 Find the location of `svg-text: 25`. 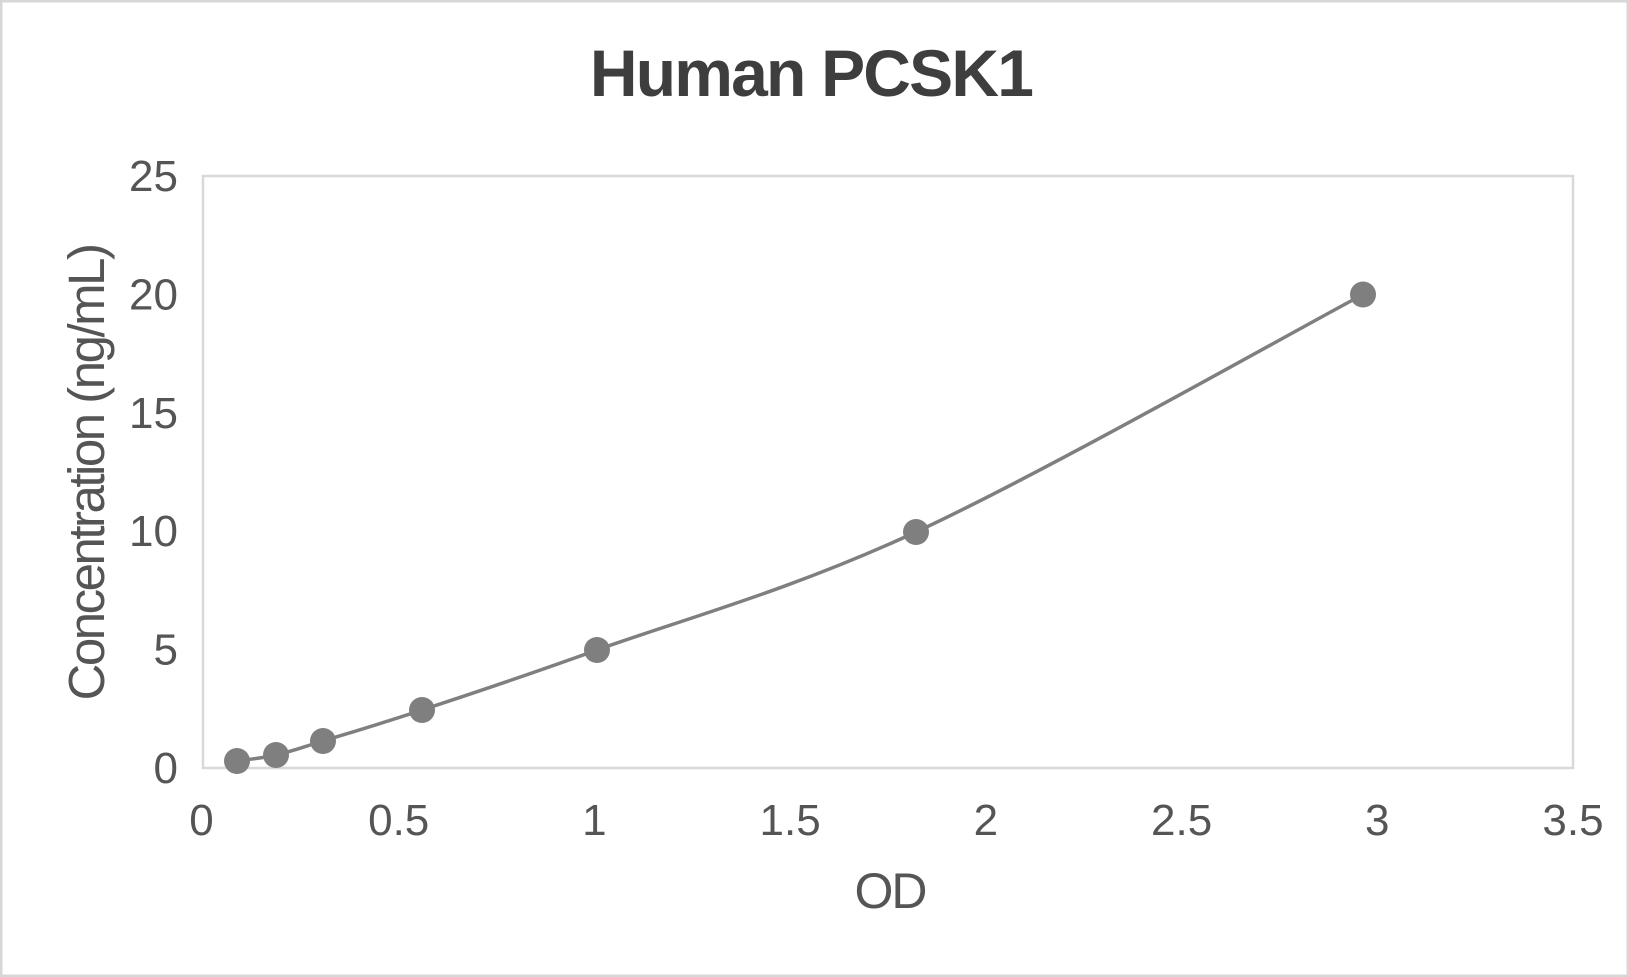

svg-text: 25 is located at coordinates (153, 176).